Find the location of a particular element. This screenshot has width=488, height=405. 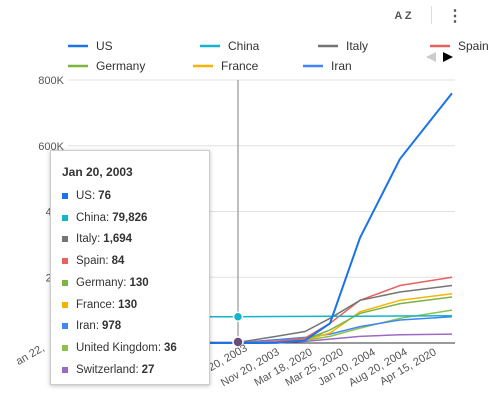

tooltip-label: Italy: is located at coordinates (88, 239).